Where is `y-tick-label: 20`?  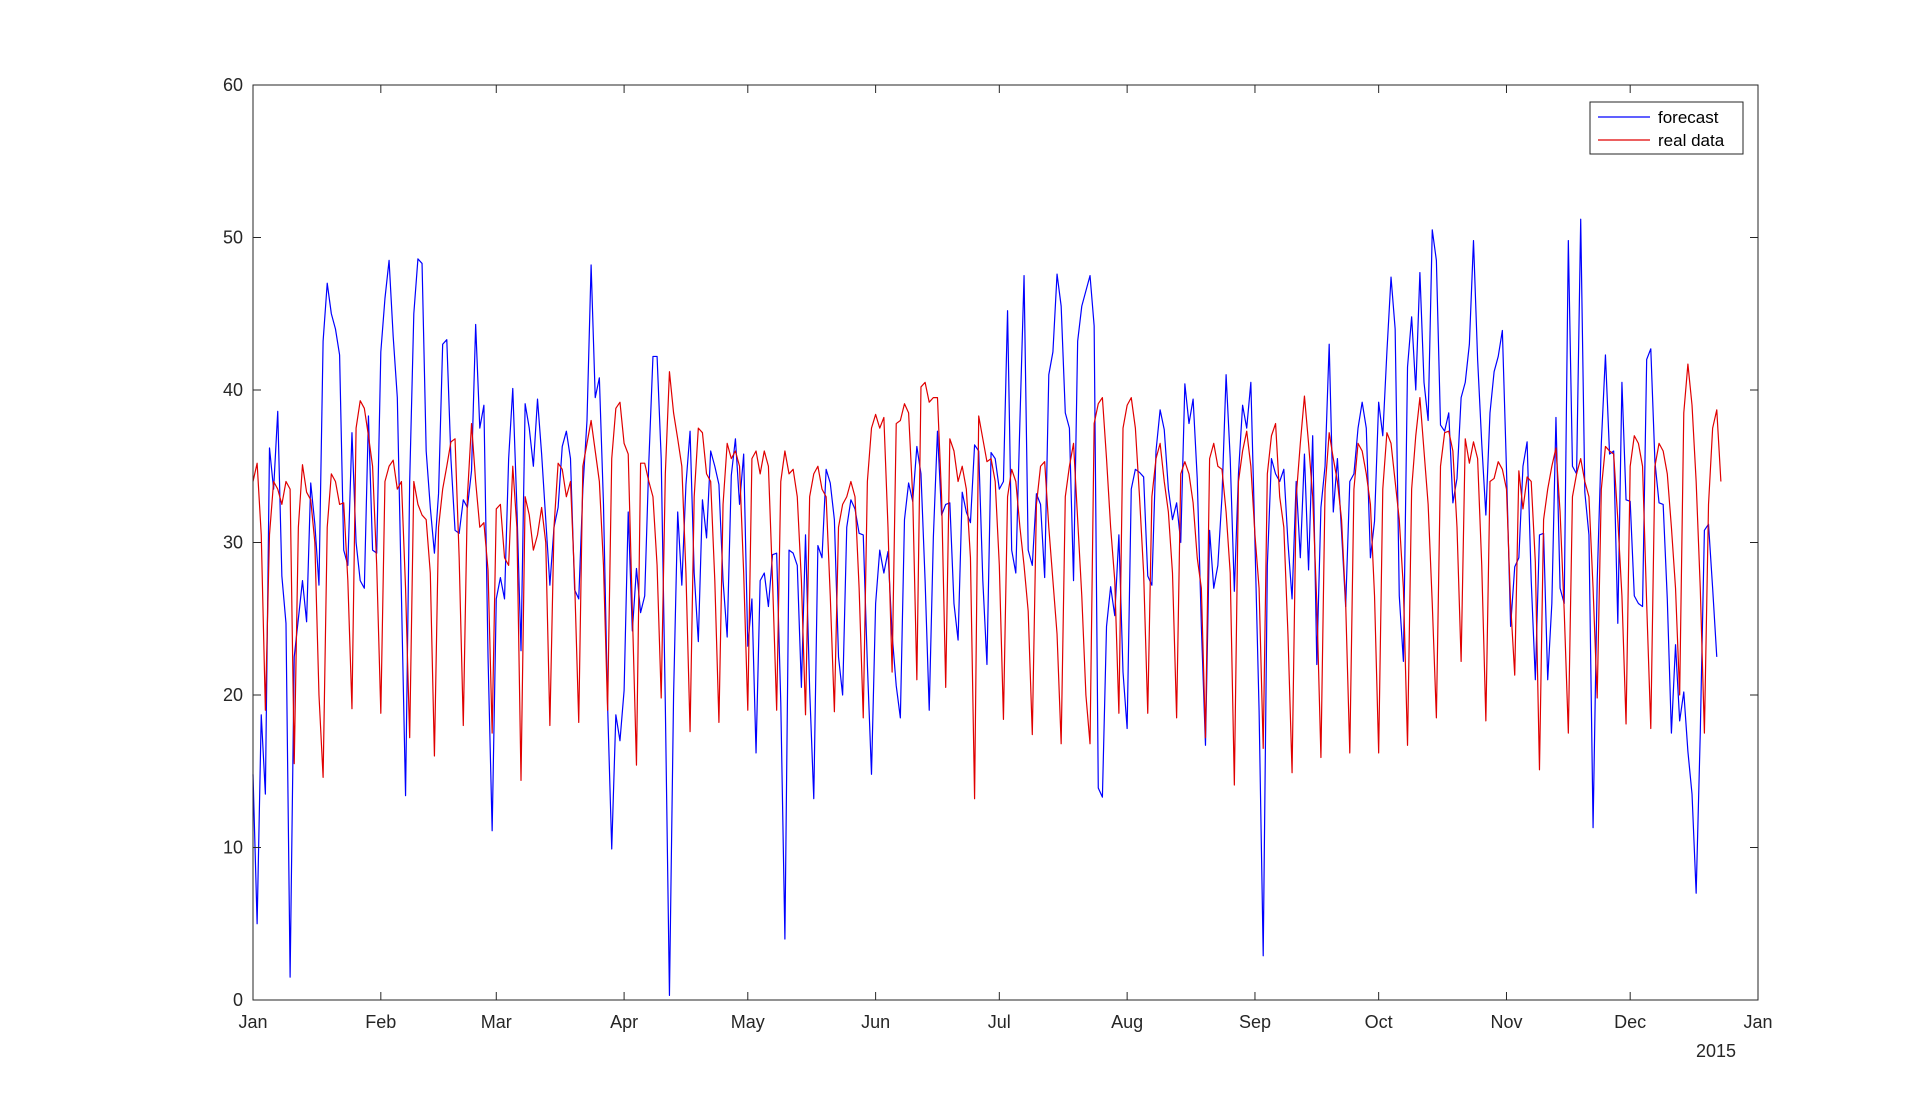
y-tick-label: 20 is located at coordinates (233, 695).